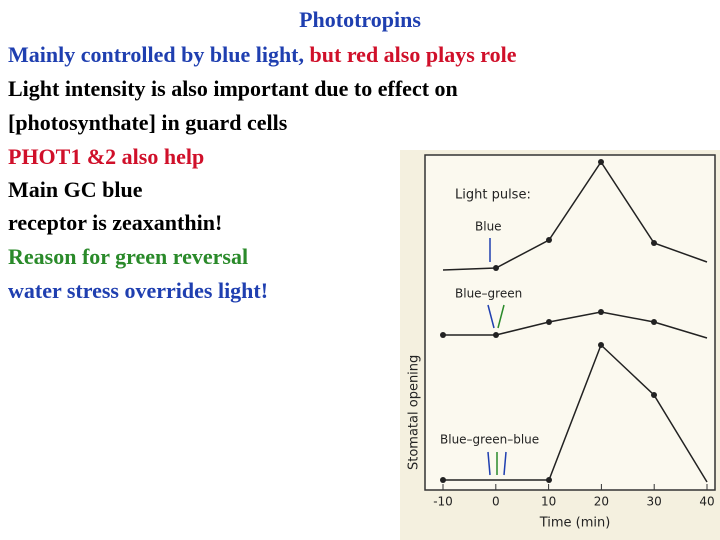 The image size is (720, 540). I want to click on x-tick-label: 10, so click(548, 502).